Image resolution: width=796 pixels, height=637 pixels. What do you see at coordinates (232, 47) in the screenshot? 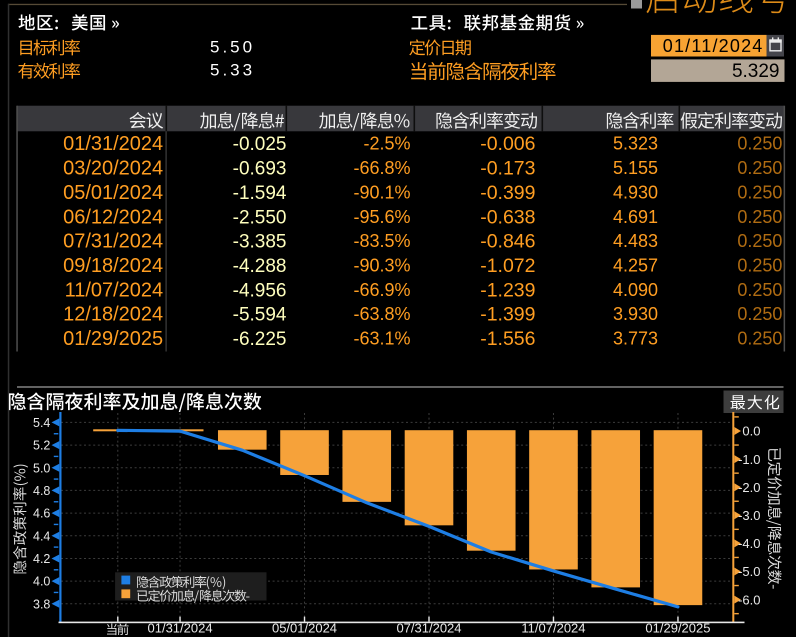
I see `svg-text: 5.50` at bounding box center [232, 47].